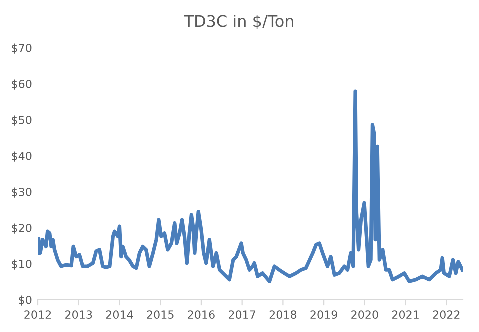  What do you see at coordinates (446, 315) in the screenshot?
I see `x-tick-label: 2022` at bounding box center [446, 315].